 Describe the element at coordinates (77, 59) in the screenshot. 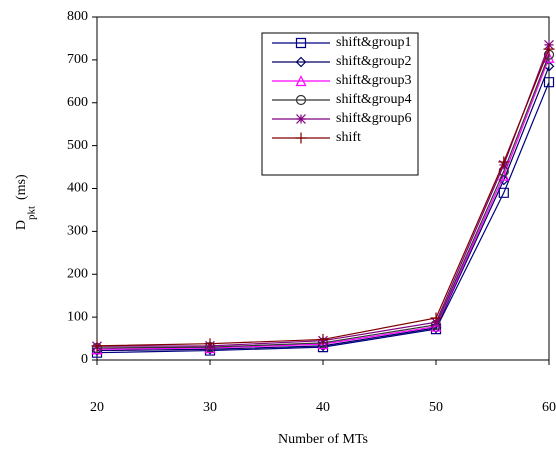

I see `y-tick-label: 700` at that location.